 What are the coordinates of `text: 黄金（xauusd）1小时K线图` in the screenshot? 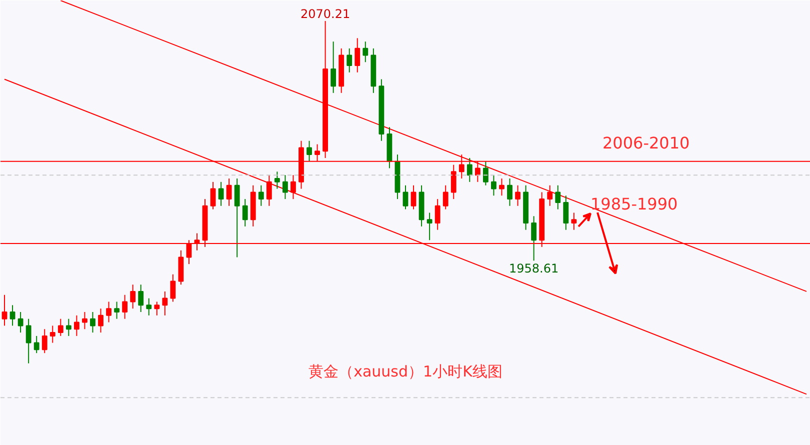 It's located at (405, 371).